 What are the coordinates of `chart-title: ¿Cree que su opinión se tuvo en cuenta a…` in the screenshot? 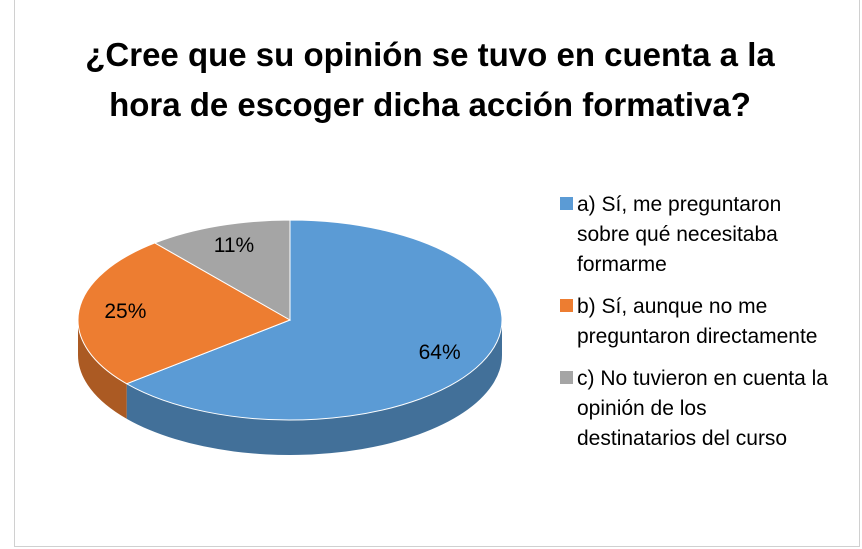 It's located at (430, 79).